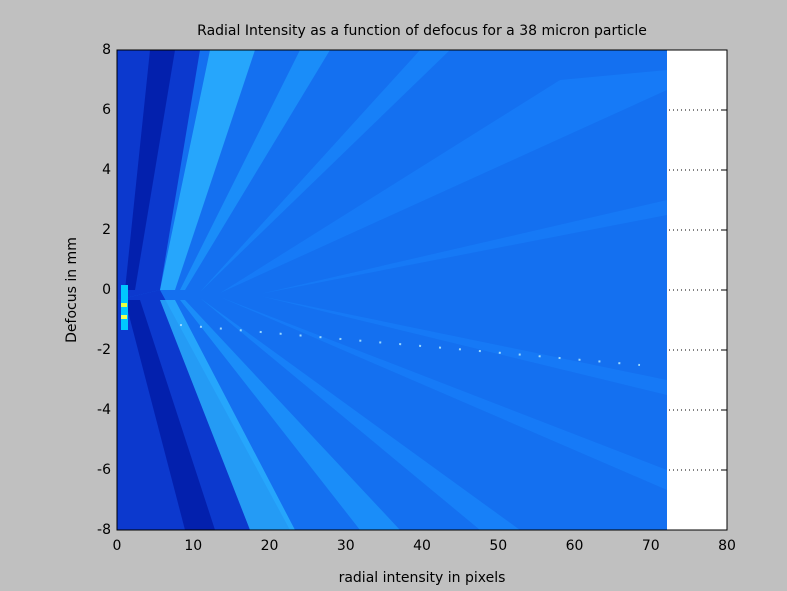 The image size is (787, 591). Describe the element at coordinates (106, 230) in the screenshot. I see `y-tick-label: 2` at that location.